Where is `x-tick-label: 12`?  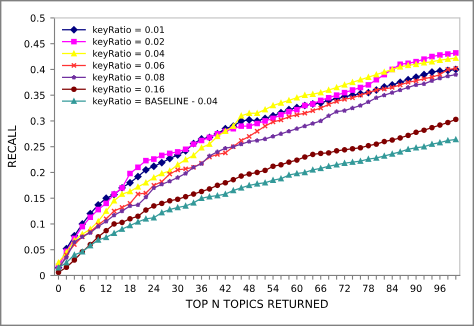
x-tick-label: 12 is located at coordinates (106, 288).